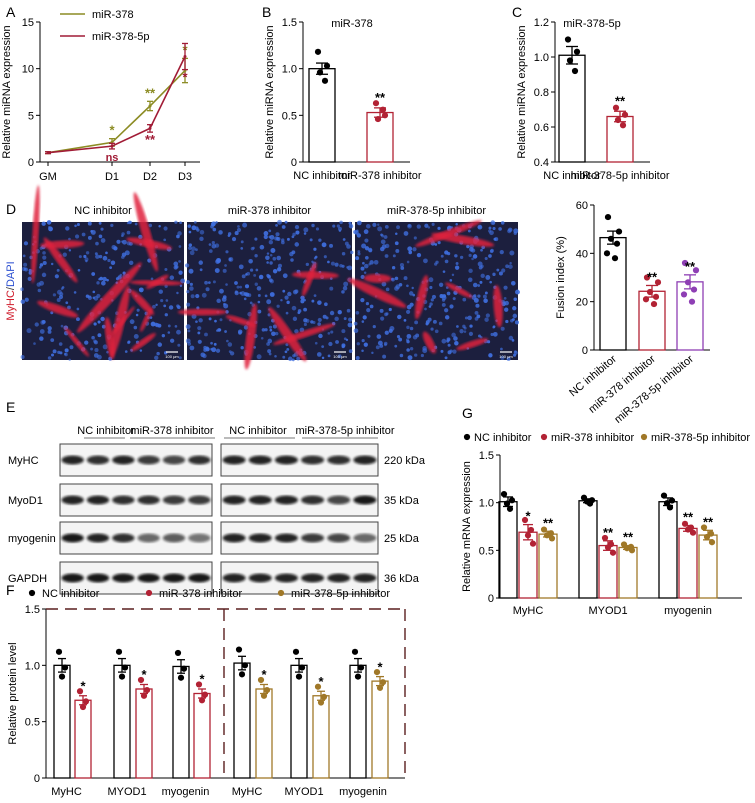  Describe the element at coordinates (200, 594) in the screenshot. I see `panel-f-legend-label: miR-378 inhibitor` at that location.